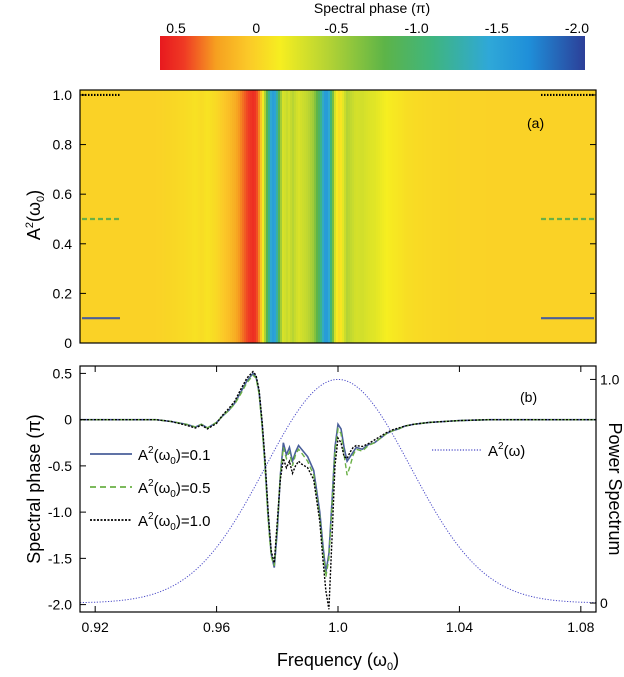 Image resolution: width=624 pixels, height=677 pixels. I want to click on y-tick-label: -0.5, so click(60, 466).